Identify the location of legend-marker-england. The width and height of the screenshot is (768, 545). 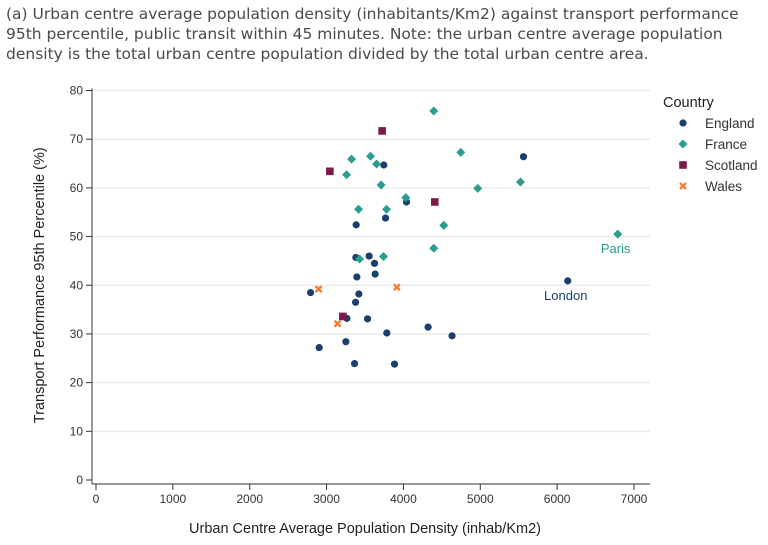
(683, 123).